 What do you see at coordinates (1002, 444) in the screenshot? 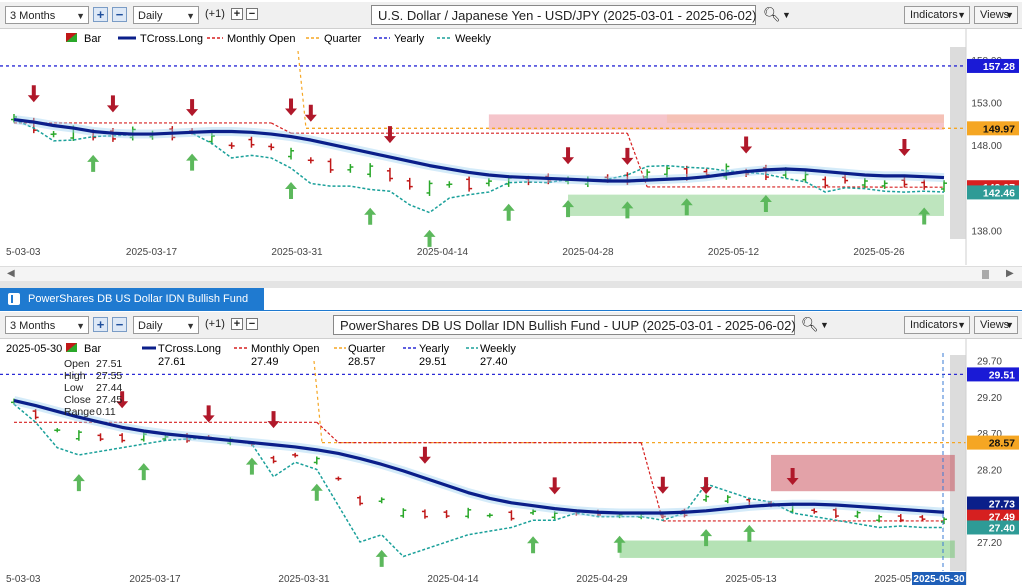
I see `quarter-price-tag: 28.57` at bounding box center [1002, 444].